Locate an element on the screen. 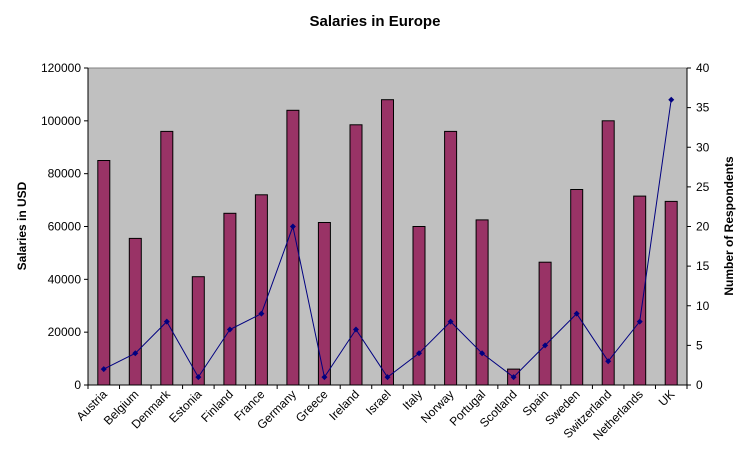 The height and width of the screenshot is (468, 748). chart-title: Salaries in Europe is located at coordinates (375, 21).